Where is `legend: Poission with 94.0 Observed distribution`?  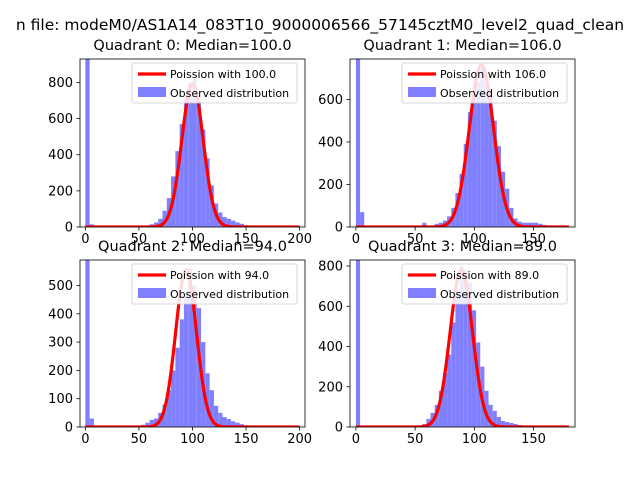
legend: Poission with 94.0 Observed distribution is located at coordinates (214, 284).